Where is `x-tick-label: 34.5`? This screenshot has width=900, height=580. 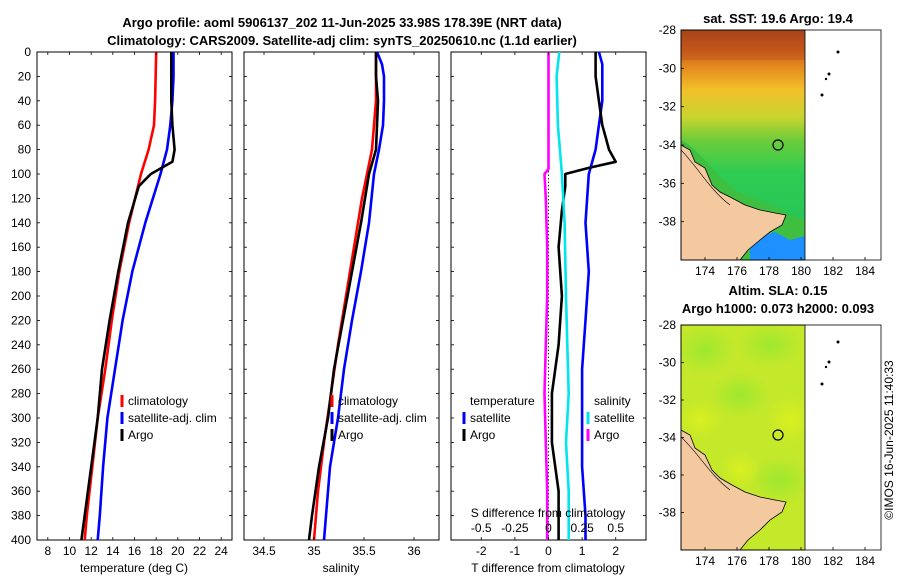
x-tick-label: 34.5 is located at coordinates (264, 551).